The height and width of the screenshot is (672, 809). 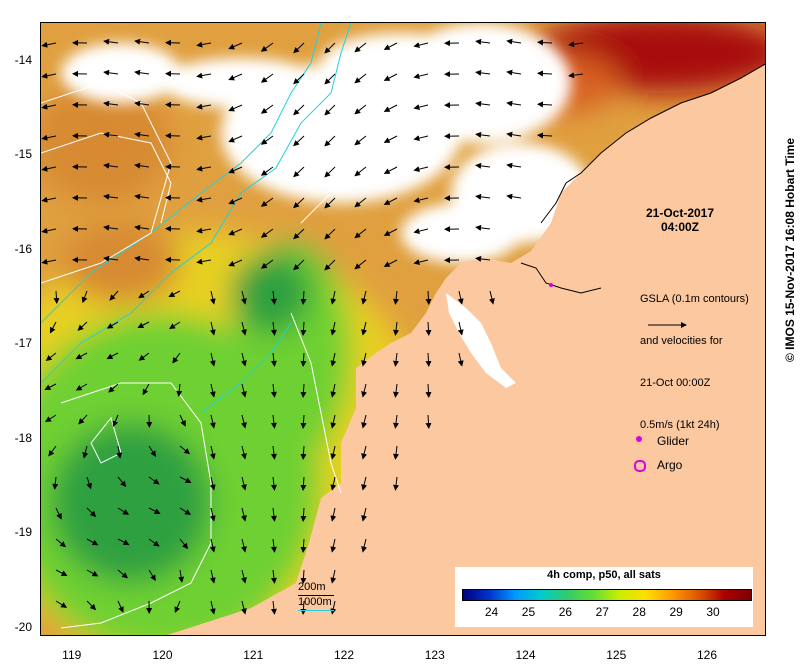 What do you see at coordinates (551, 285) in the screenshot?
I see `observation-markers` at bounding box center [551, 285].